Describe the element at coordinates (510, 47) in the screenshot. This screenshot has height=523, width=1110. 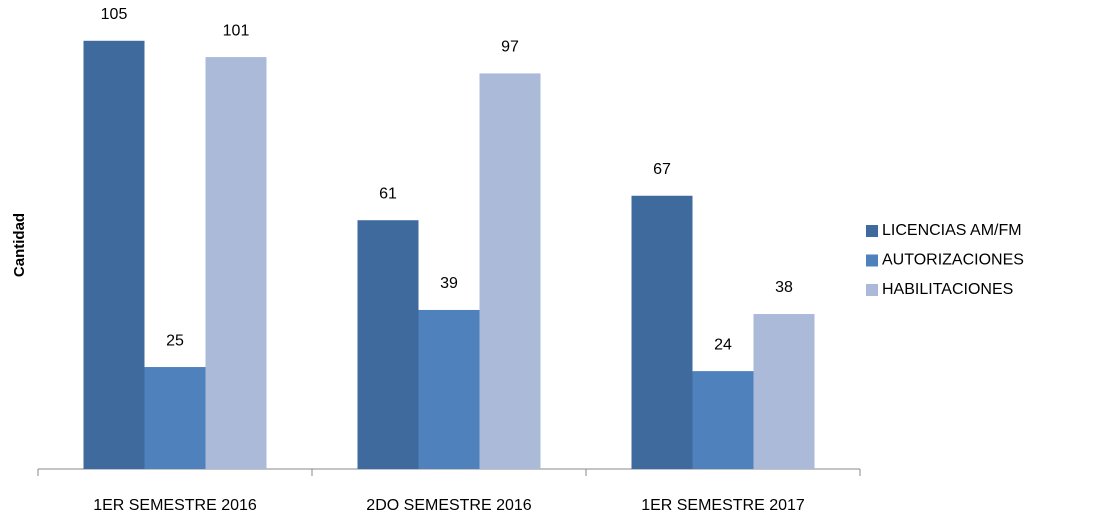
I see `data-label: 97` at that location.